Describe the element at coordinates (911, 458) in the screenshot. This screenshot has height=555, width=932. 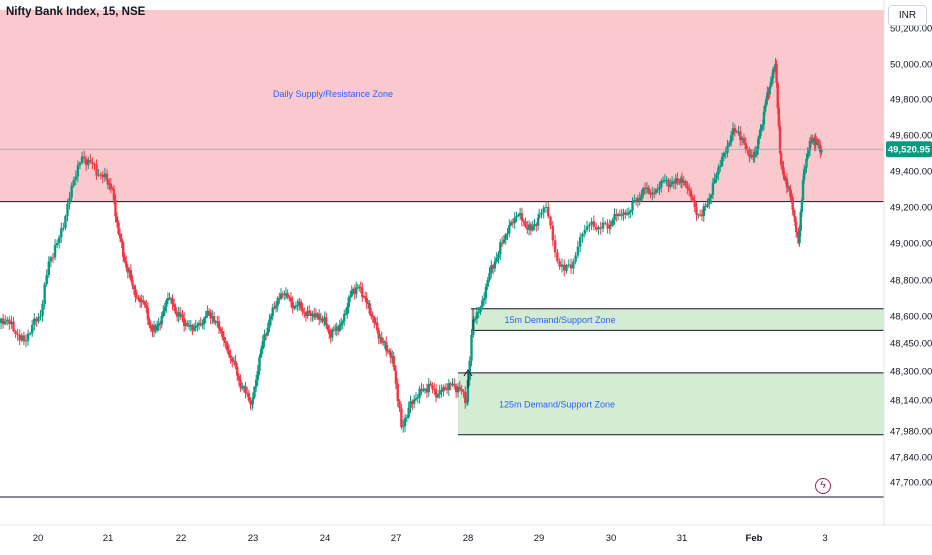
I see `price-tick-label: 47,840.00` at that location.